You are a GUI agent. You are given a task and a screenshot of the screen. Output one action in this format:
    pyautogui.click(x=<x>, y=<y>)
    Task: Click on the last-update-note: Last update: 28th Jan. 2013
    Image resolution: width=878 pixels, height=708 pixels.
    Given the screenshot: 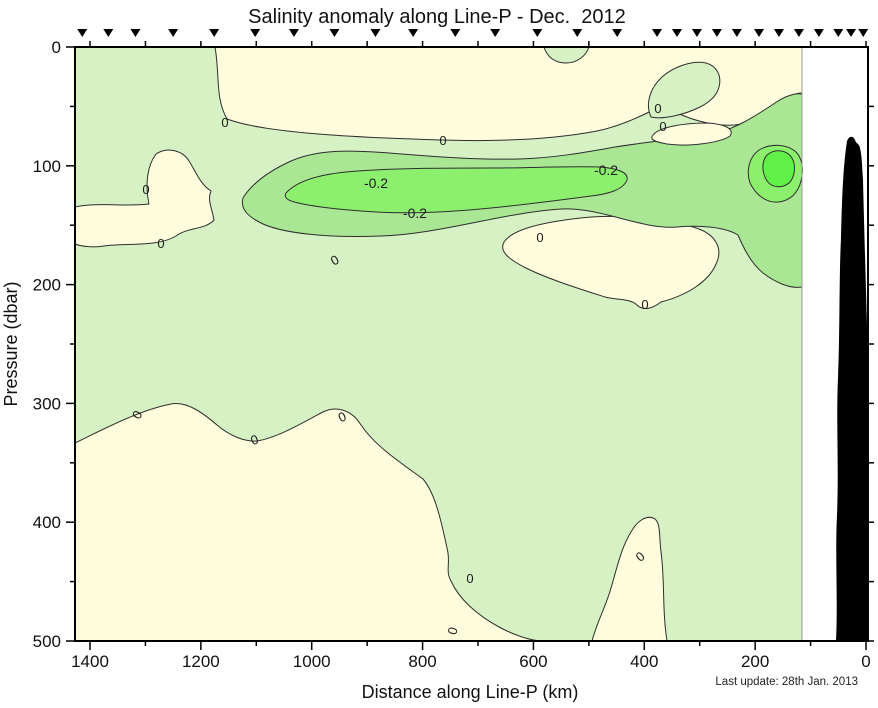 What is the action you would take?
    pyautogui.click(x=786, y=682)
    